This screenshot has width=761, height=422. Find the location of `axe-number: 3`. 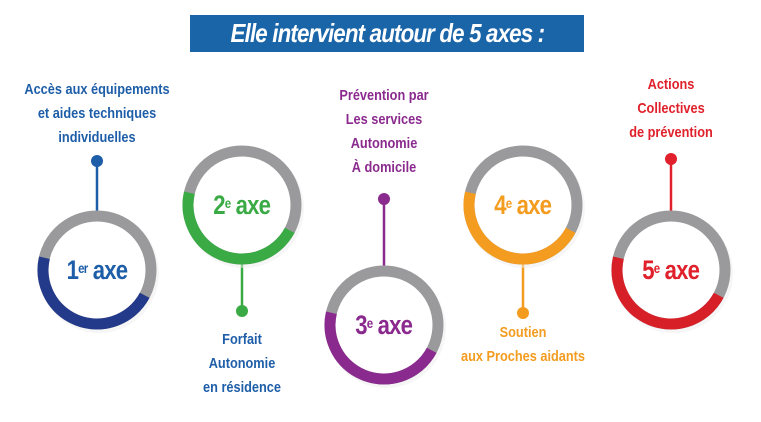

axe-number: 3 is located at coordinates (361, 325).